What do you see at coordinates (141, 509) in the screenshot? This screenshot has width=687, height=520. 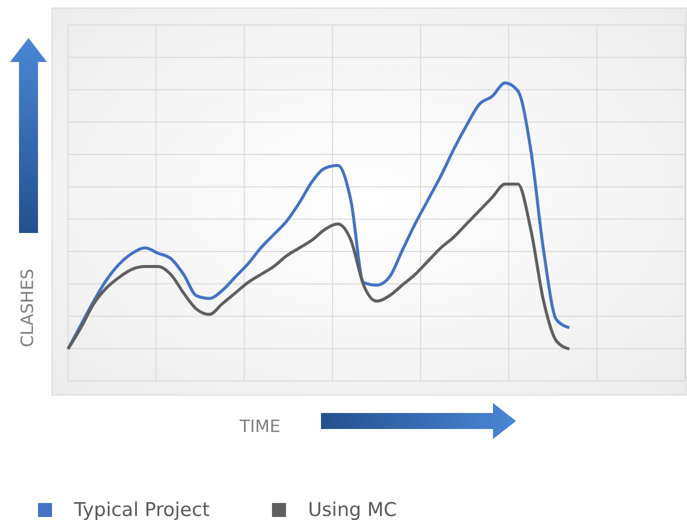 I see `legend-label: Typical Project` at bounding box center [141, 509].